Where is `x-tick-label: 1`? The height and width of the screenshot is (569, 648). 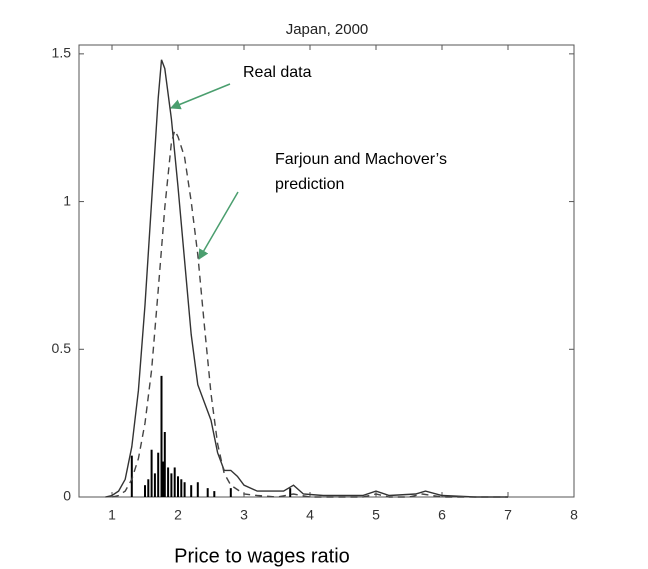 x-tick-label: 1 is located at coordinates (112, 515).